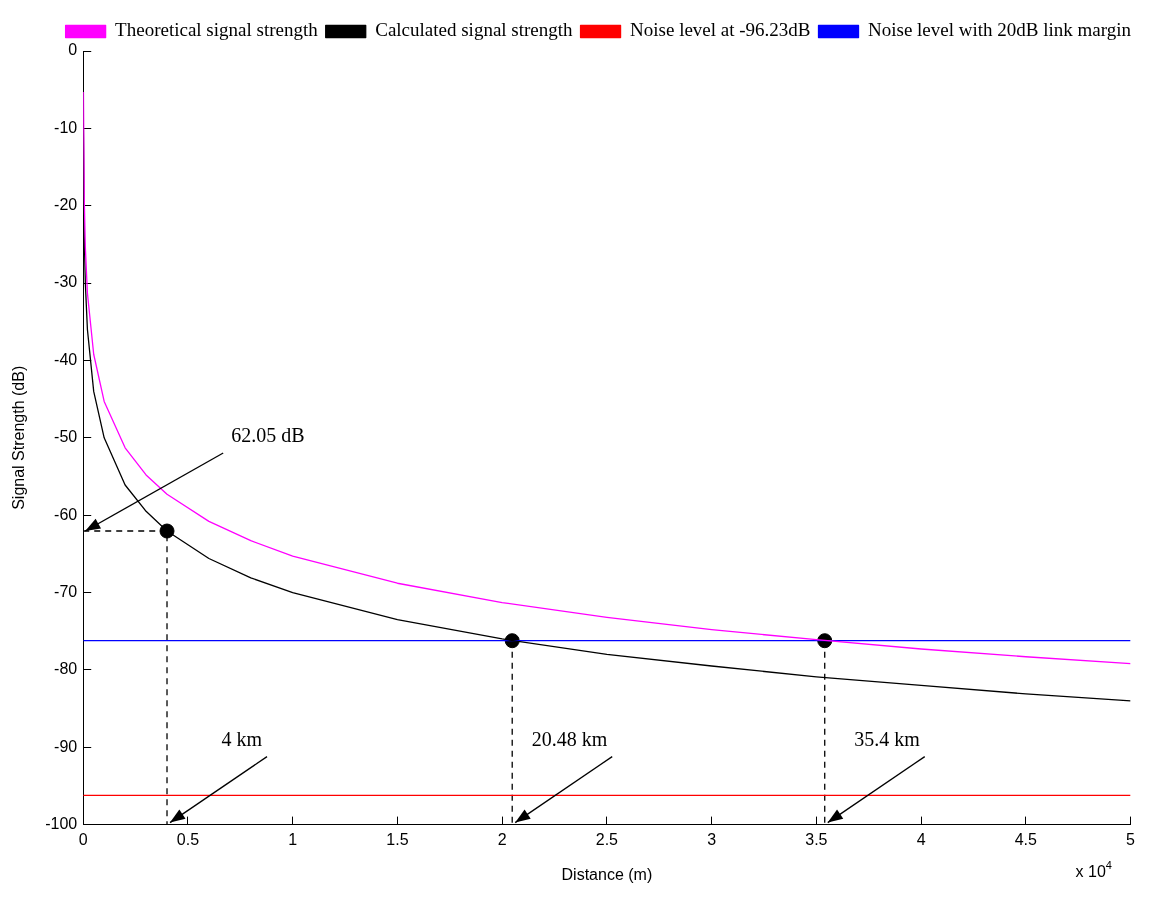 This screenshot has width=1149, height=909. Describe the element at coordinates (66, 437) in the screenshot. I see `y-tick-label: -50` at that location.